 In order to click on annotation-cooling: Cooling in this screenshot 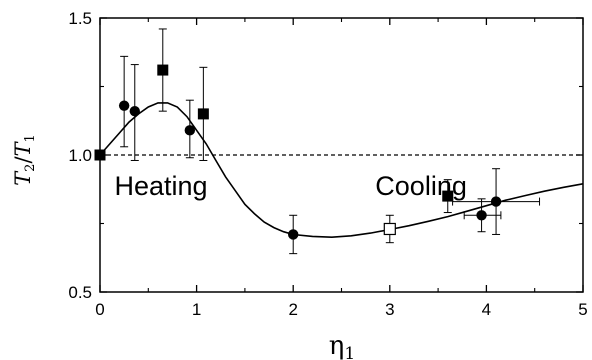, I will do `click(421, 186)`.